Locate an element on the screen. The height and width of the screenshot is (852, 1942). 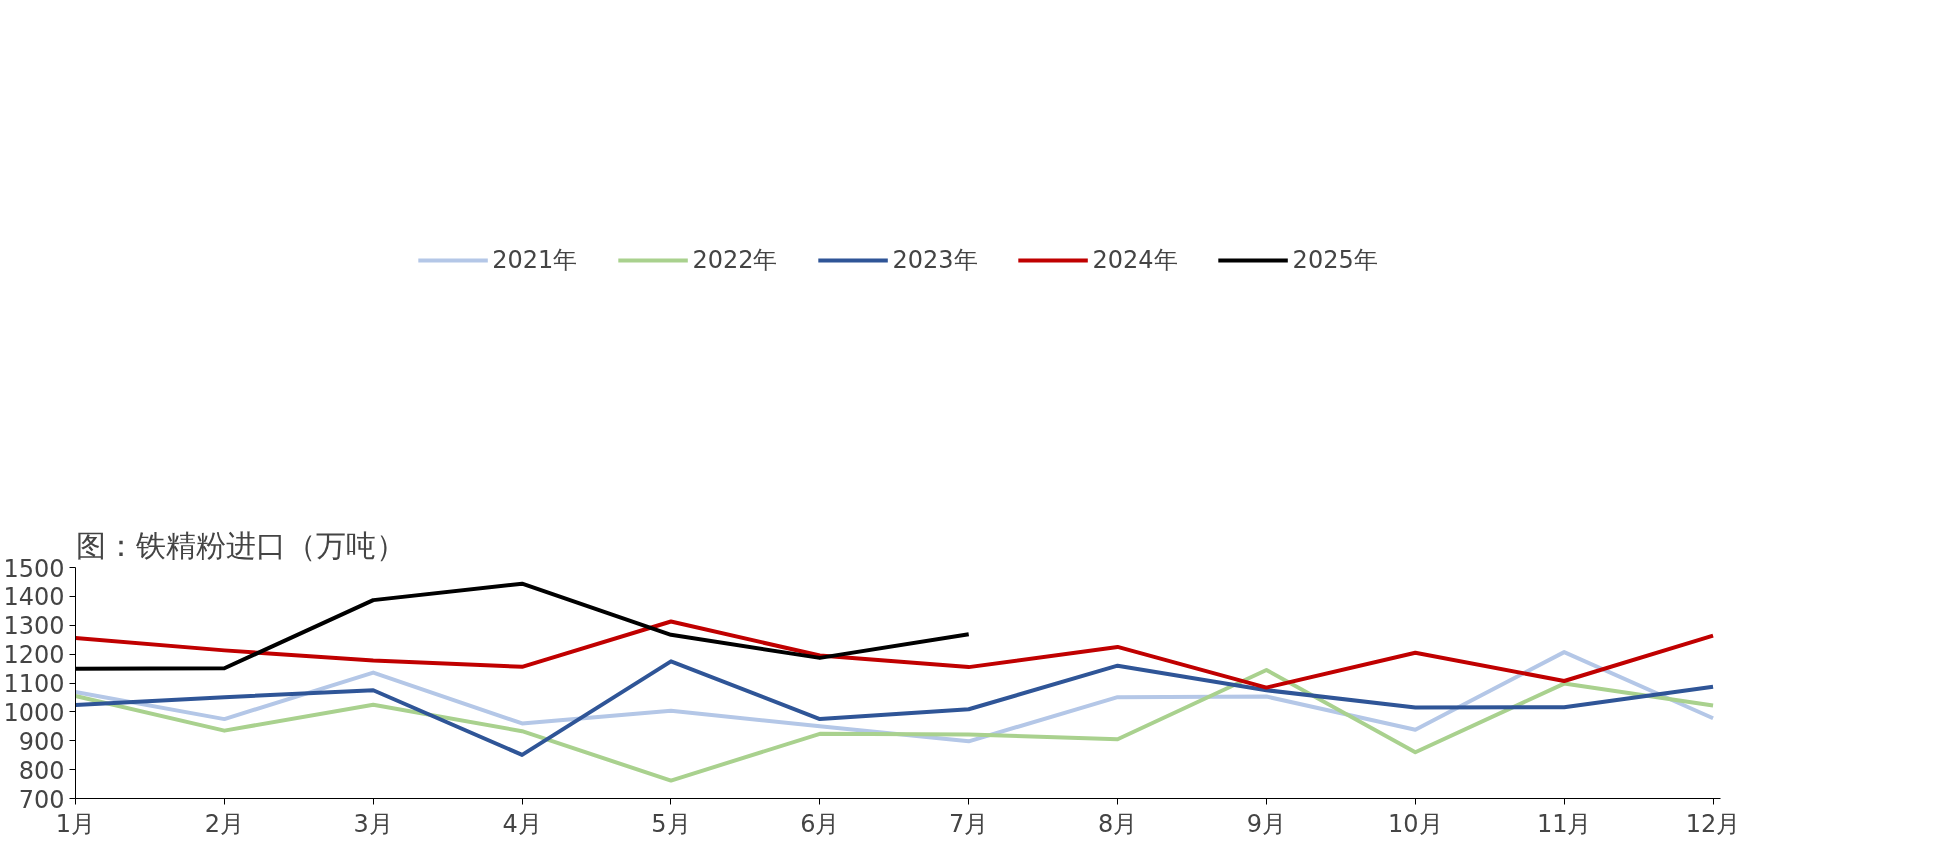
x-tick-label: 3月 is located at coordinates (373, 823).